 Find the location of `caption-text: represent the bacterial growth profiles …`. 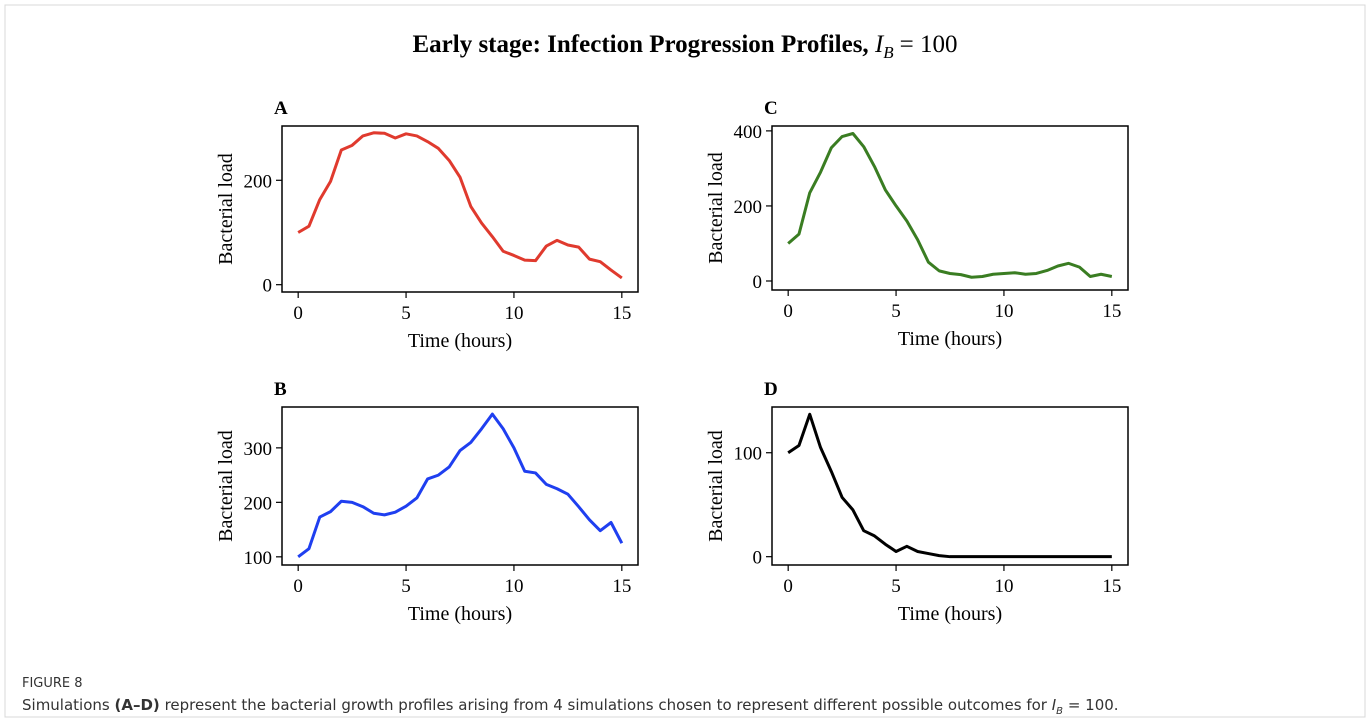

caption-text: represent the bacterial growth profiles … is located at coordinates (605, 705).